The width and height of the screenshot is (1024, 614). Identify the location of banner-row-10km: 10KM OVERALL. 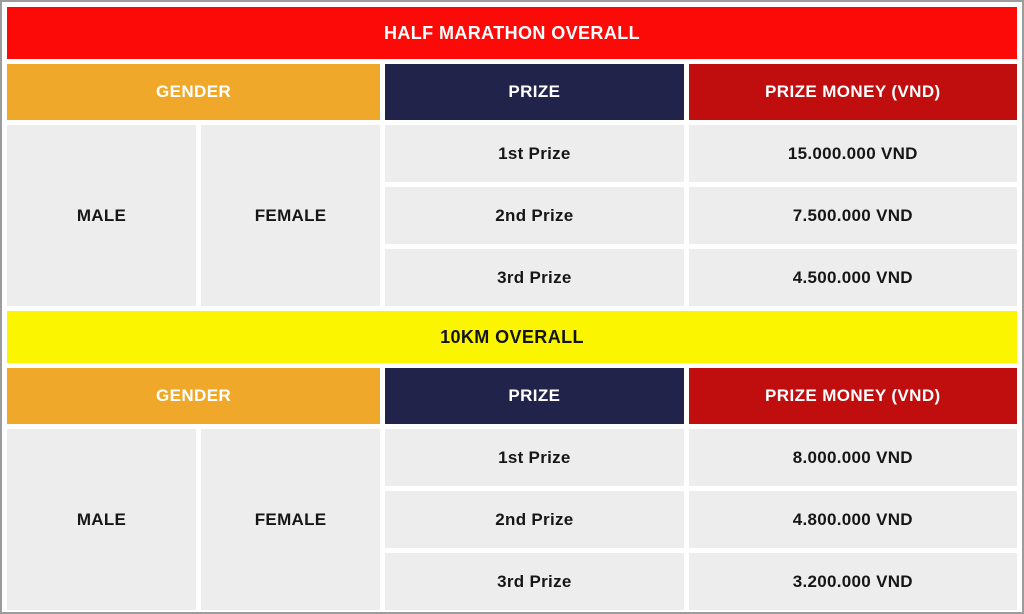
(512, 337).